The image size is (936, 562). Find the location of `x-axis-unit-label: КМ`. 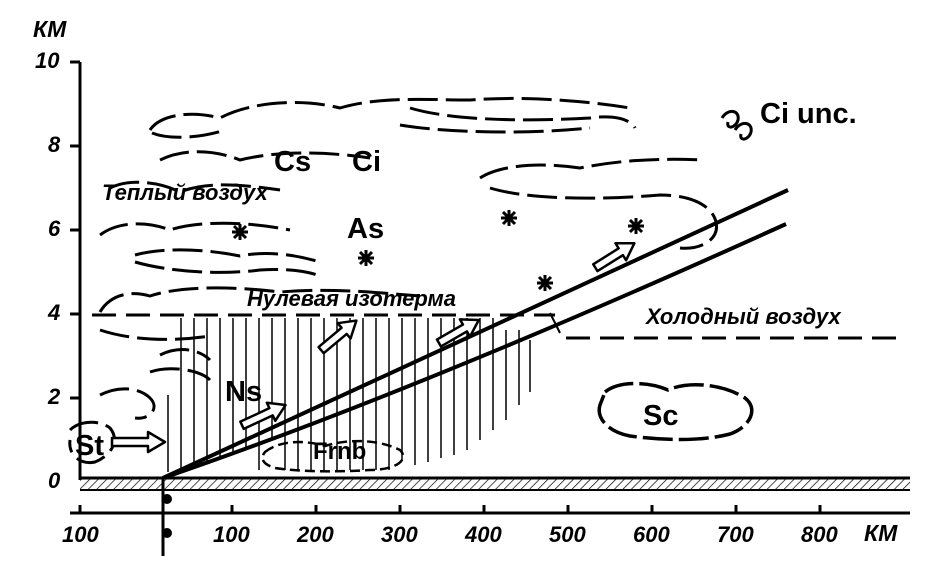

x-axis-unit-label: КМ is located at coordinates (881, 533).